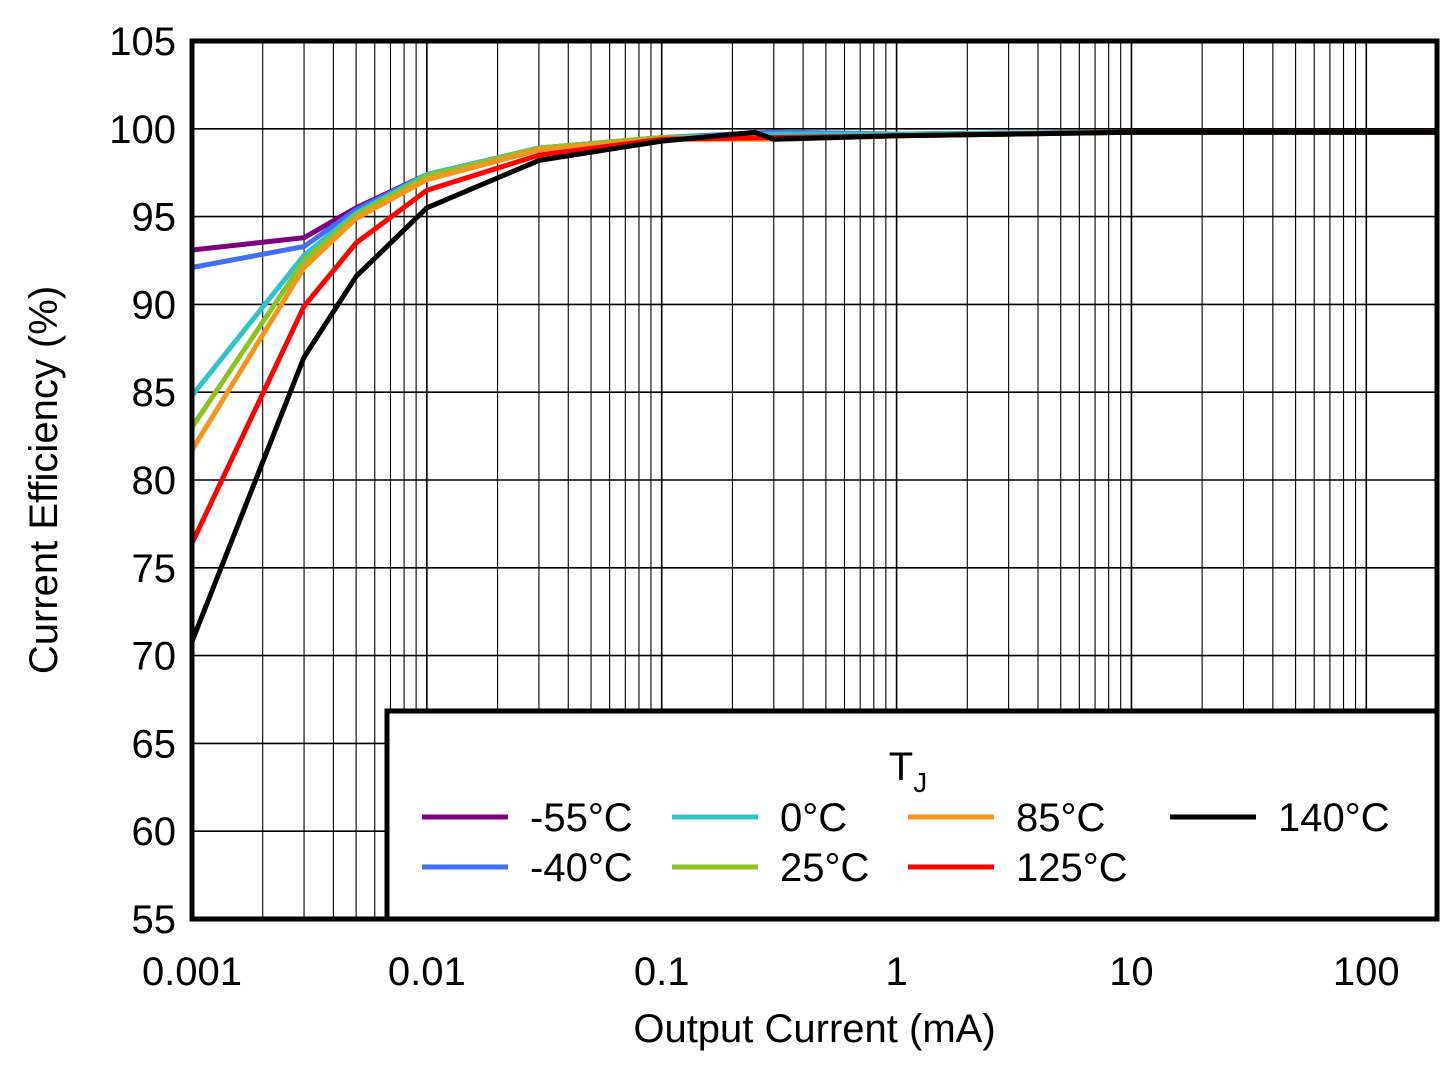 This screenshot has height=1070, width=1450. Describe the element at coordinates (154, 305) in the screenshot. I see `y-tick-label: 90` at that location.